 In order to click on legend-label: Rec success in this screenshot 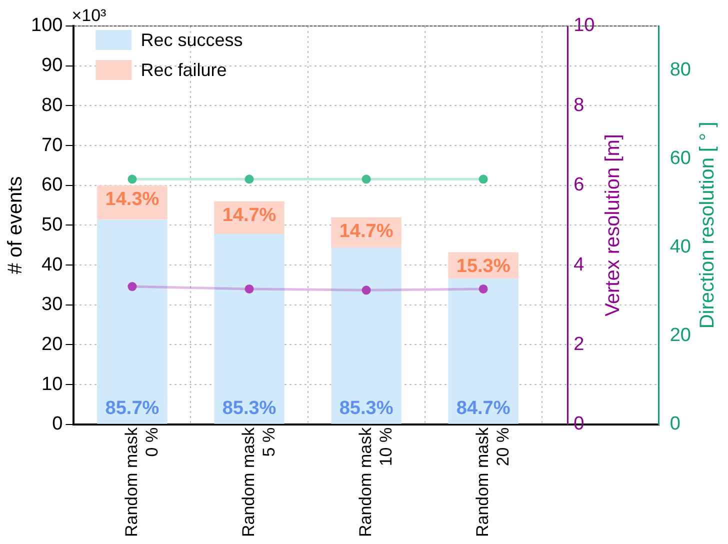, I will do `click(191, 40)`.